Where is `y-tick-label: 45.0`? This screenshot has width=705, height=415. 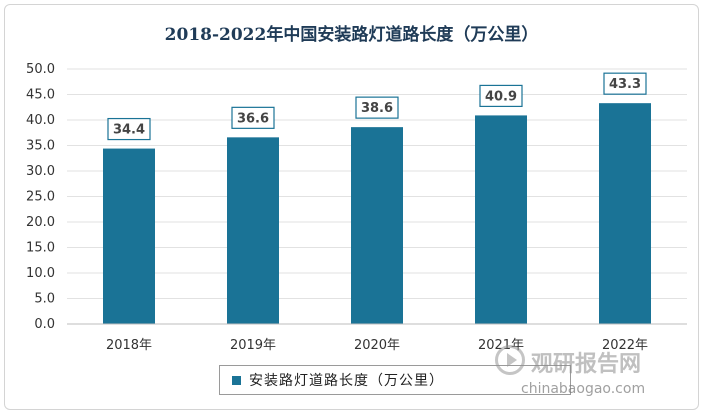
y-tick-label: 45.0 is located at coordinates (40, 95).